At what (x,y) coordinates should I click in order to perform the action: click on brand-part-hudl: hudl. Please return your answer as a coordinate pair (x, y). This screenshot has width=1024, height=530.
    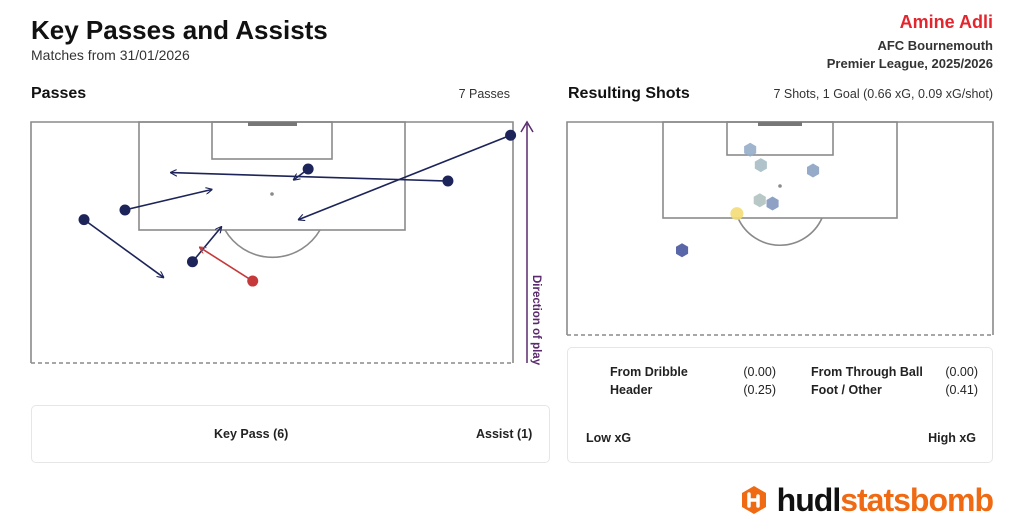
    Looking at the image, I should click on (809, 500).